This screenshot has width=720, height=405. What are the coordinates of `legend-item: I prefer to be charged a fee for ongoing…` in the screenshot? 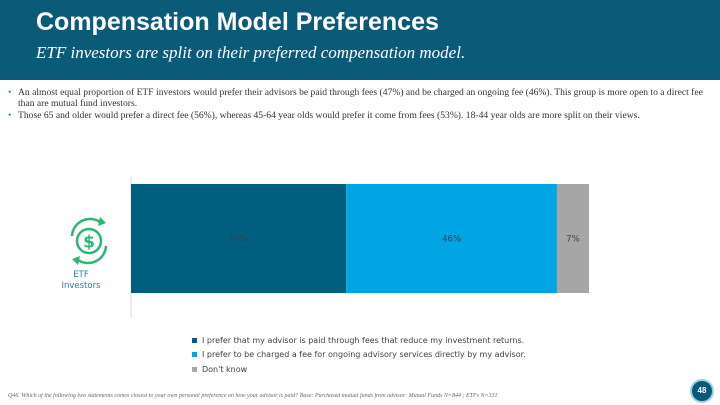 It's located at (359, 355).